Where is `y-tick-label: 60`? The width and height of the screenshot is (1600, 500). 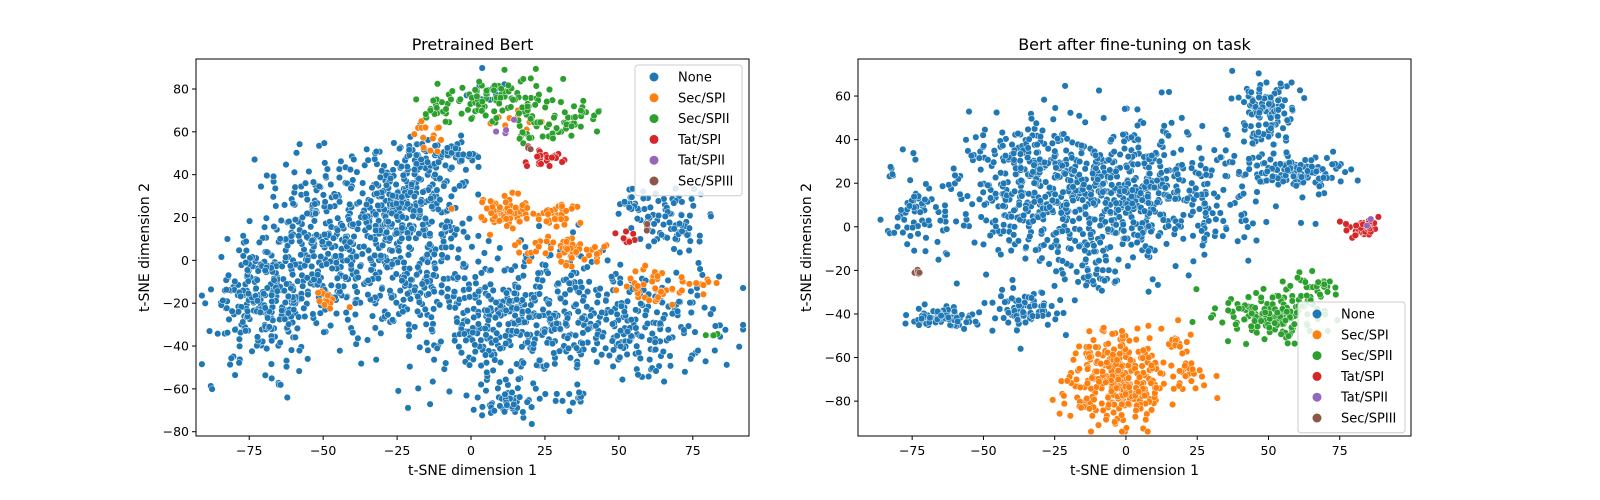 y-tick-label: 60 is located at coordinates (843, 96).